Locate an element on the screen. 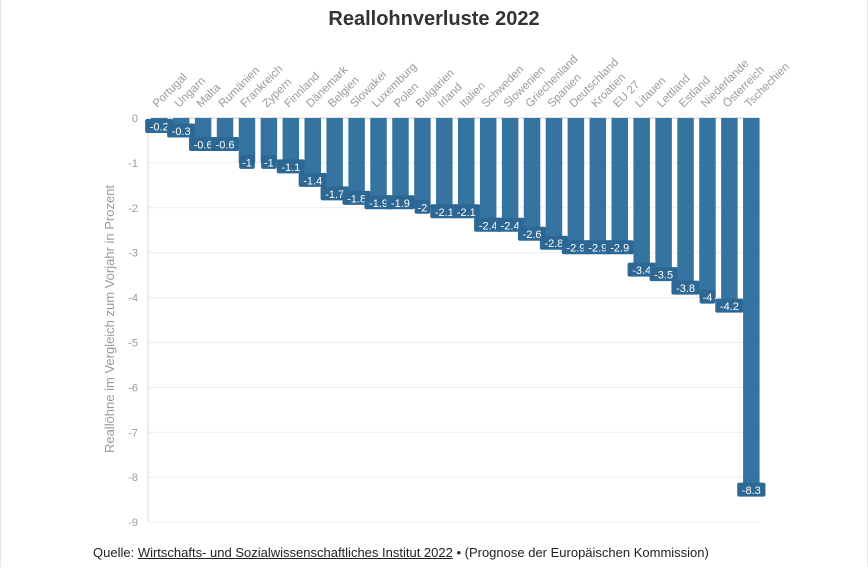 The height and width of the screenshot is (569, 868). data-label: -3.5 is located at coordinates (663, 276).